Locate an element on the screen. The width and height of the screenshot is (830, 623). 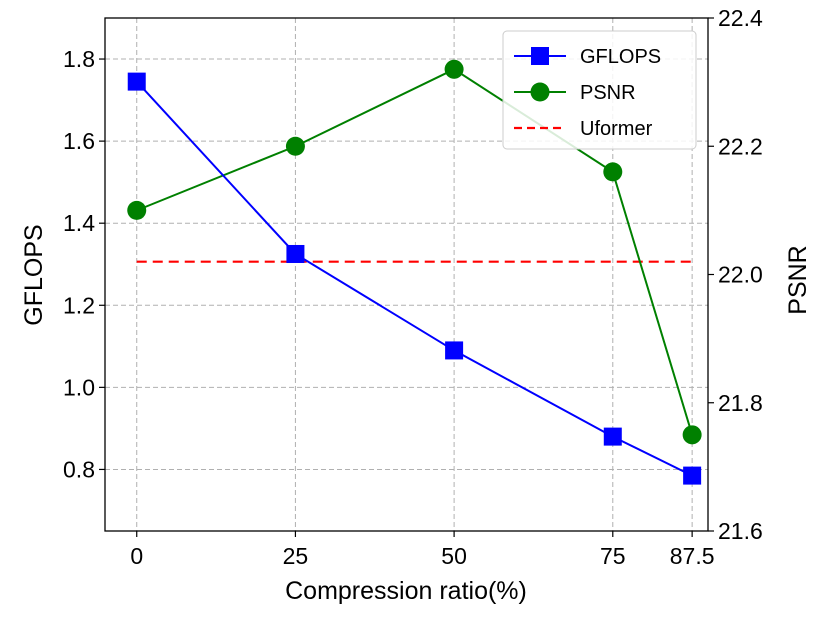
right-y-axis-title: PSNR is located at coordinates (798, 279).